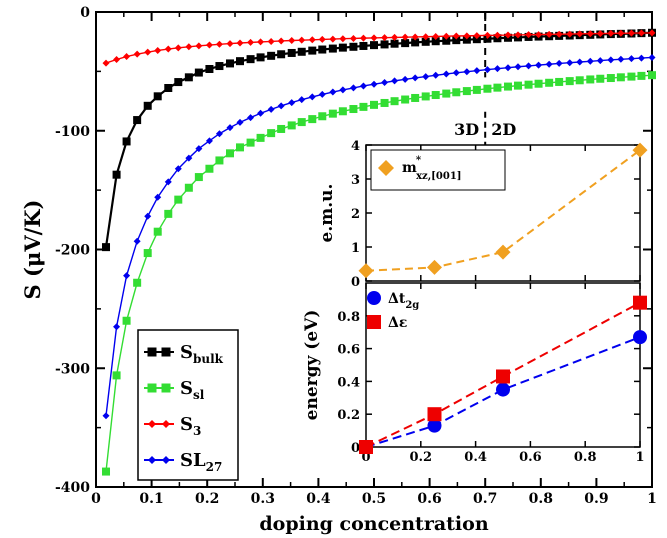  I want to click on inset-bottom-x-tick-label-0-4: 0.4, so click(475, 457).